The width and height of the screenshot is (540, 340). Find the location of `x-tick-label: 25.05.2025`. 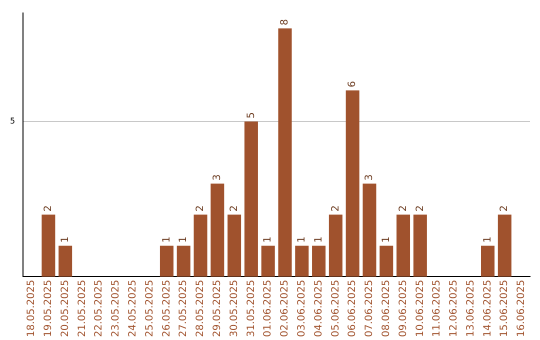

x-tick-label: 25.05.2025 is located at coordinates (150, 309).